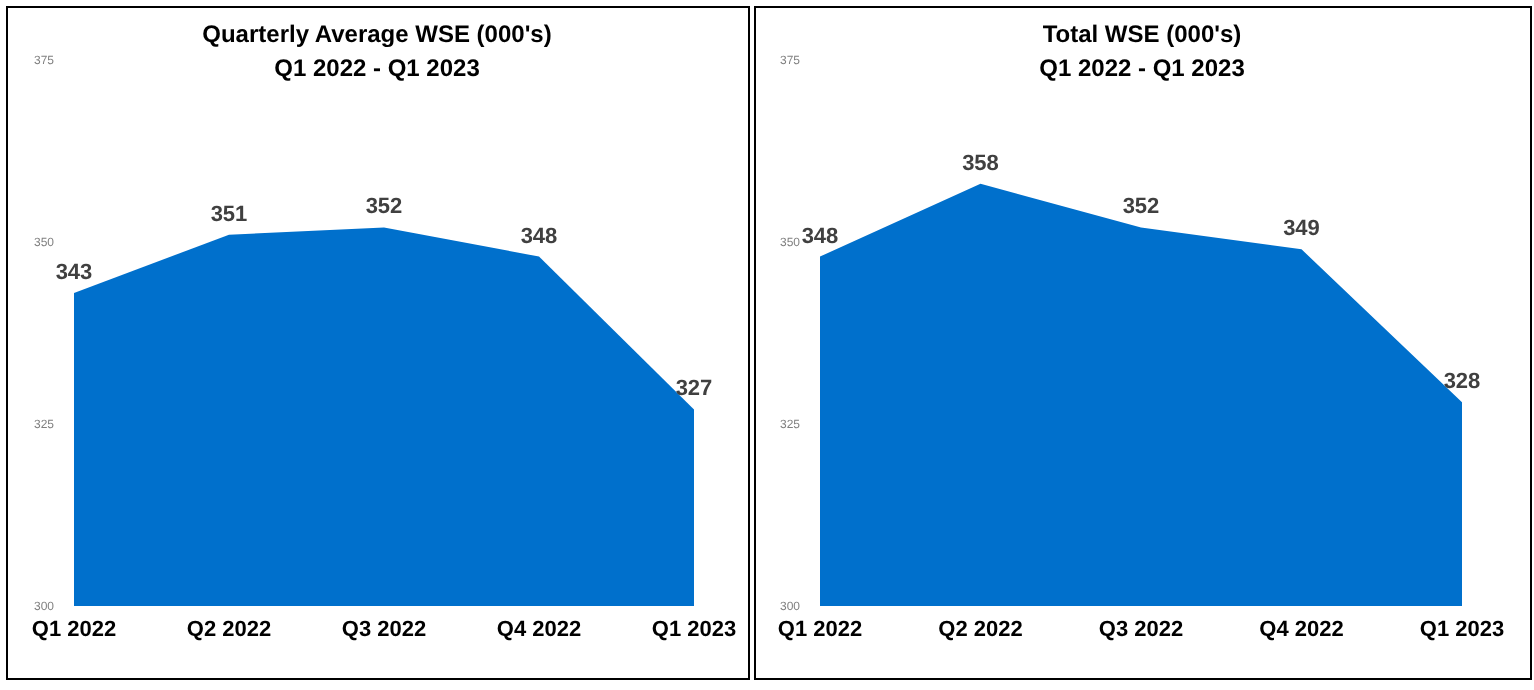 This screenshot has height=690, width=1534. What do you see at coordinates (694, 389) in the screenshot?
I see `data-label: 327` at bounding box center [694, 389].